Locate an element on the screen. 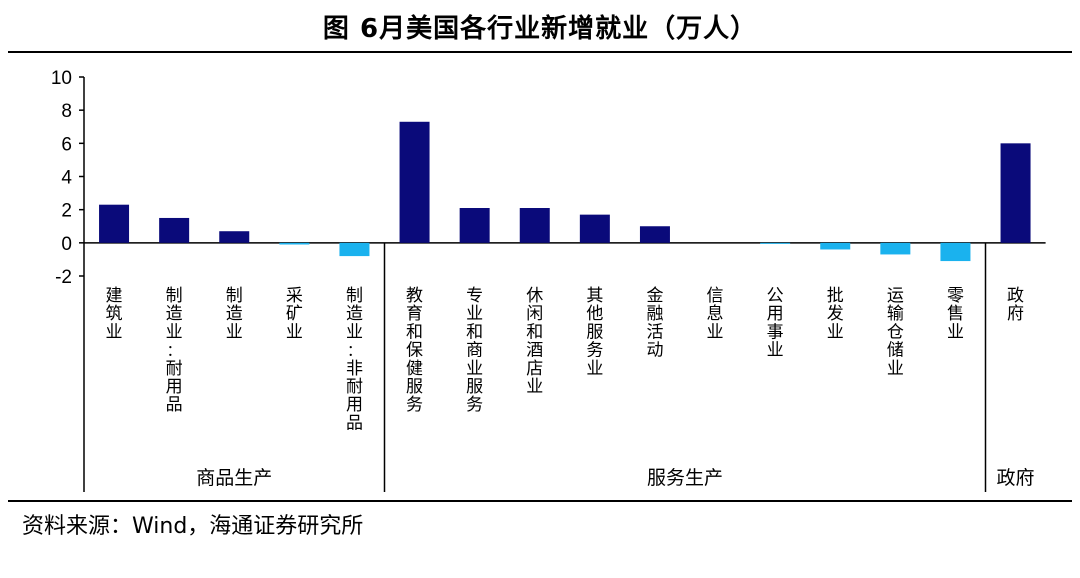 The image size is (1080, 578). footer-divider is located at coordinates (540, 501).